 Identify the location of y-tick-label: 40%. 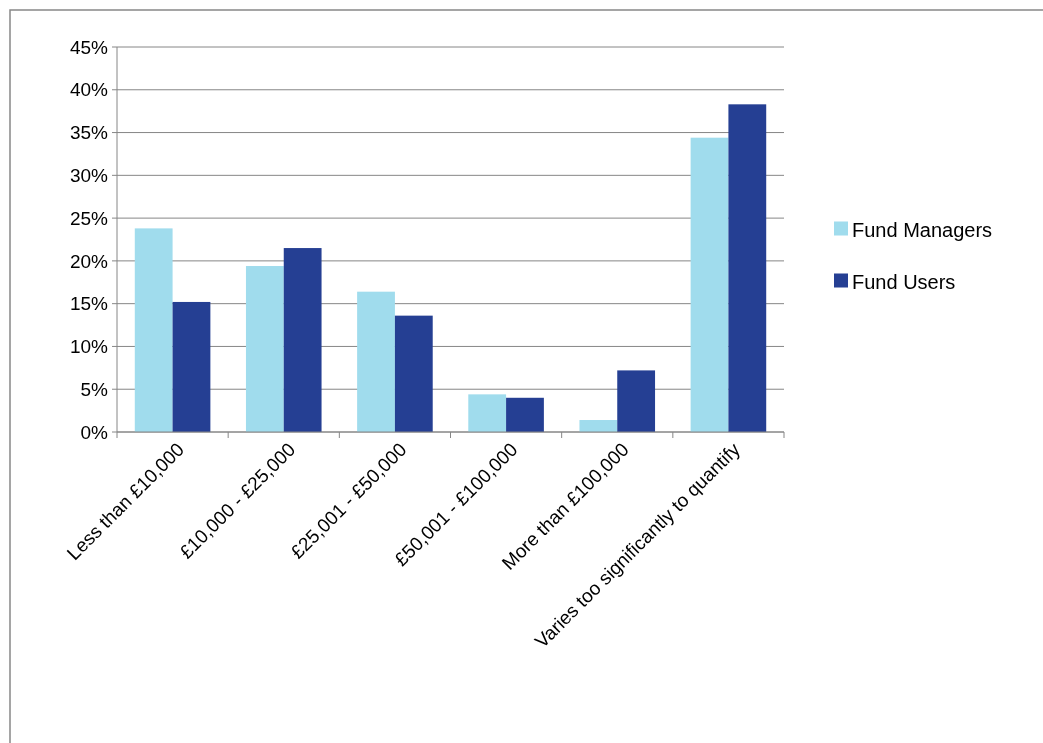
(89, 90).